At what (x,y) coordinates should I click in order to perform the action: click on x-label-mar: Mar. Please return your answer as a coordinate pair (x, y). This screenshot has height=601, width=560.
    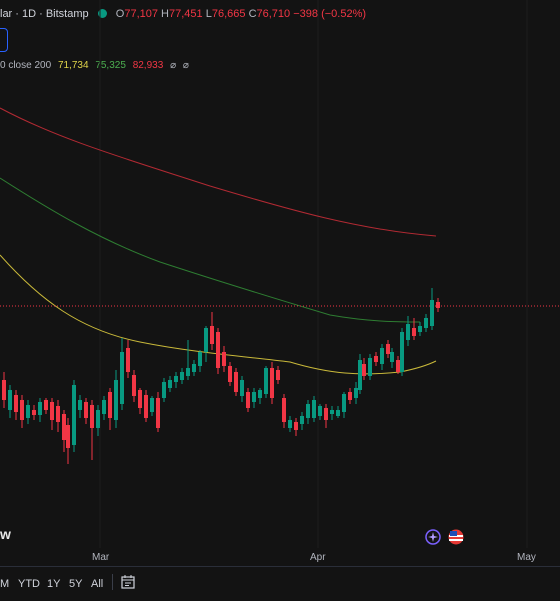
    Looking at the image, I should click on (101, 557).